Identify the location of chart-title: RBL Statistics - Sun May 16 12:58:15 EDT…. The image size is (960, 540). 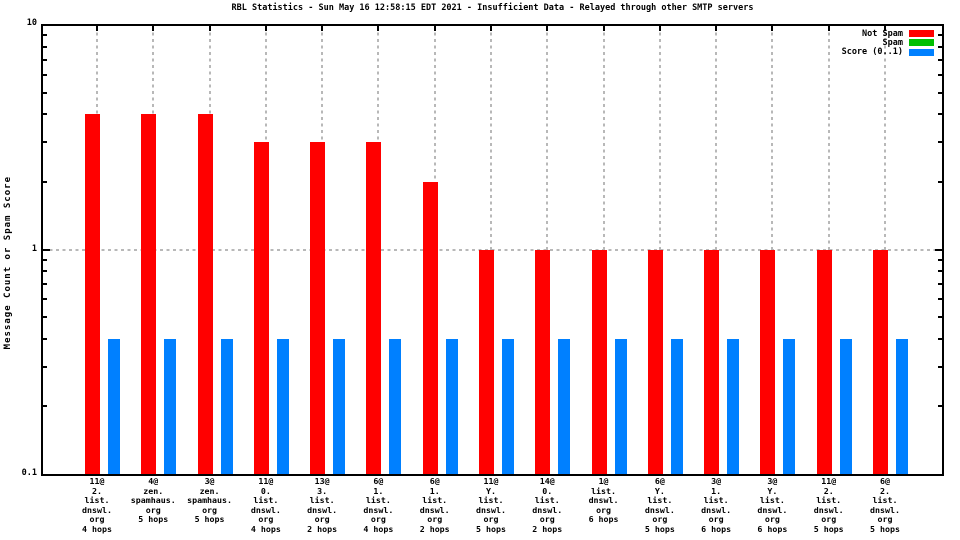
(492, 8).